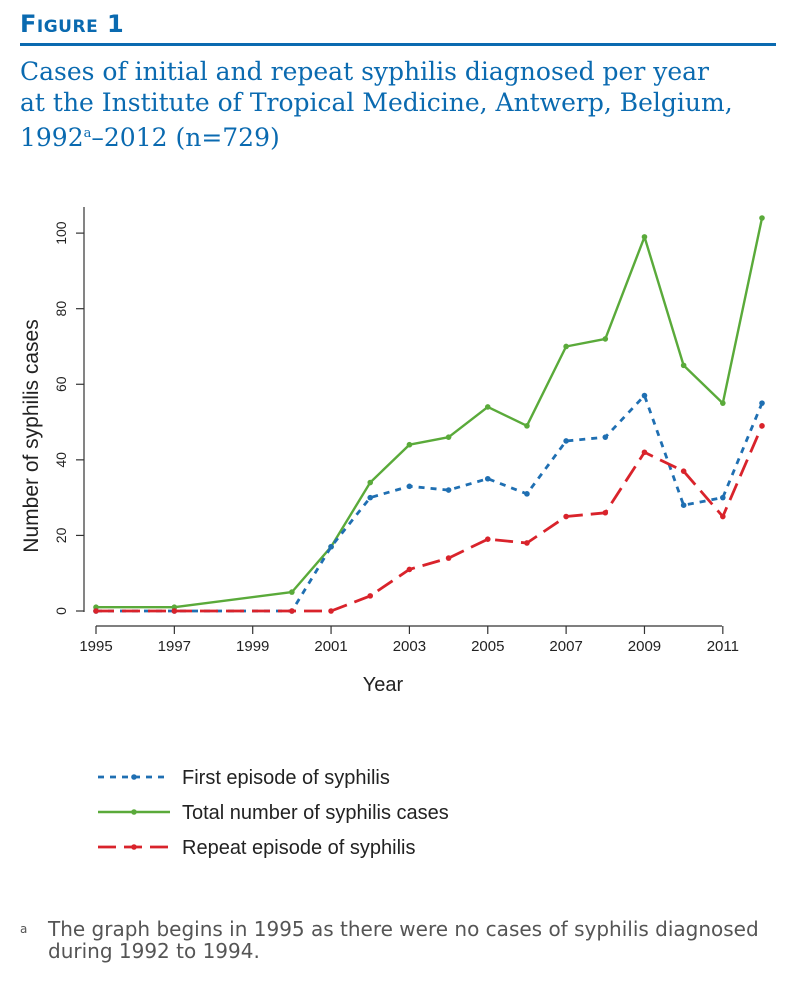  Describe the element at coordinates (400, 135) in the screenshot. I see `title-line-3: 1992a–2012 (n=729)` at that location.